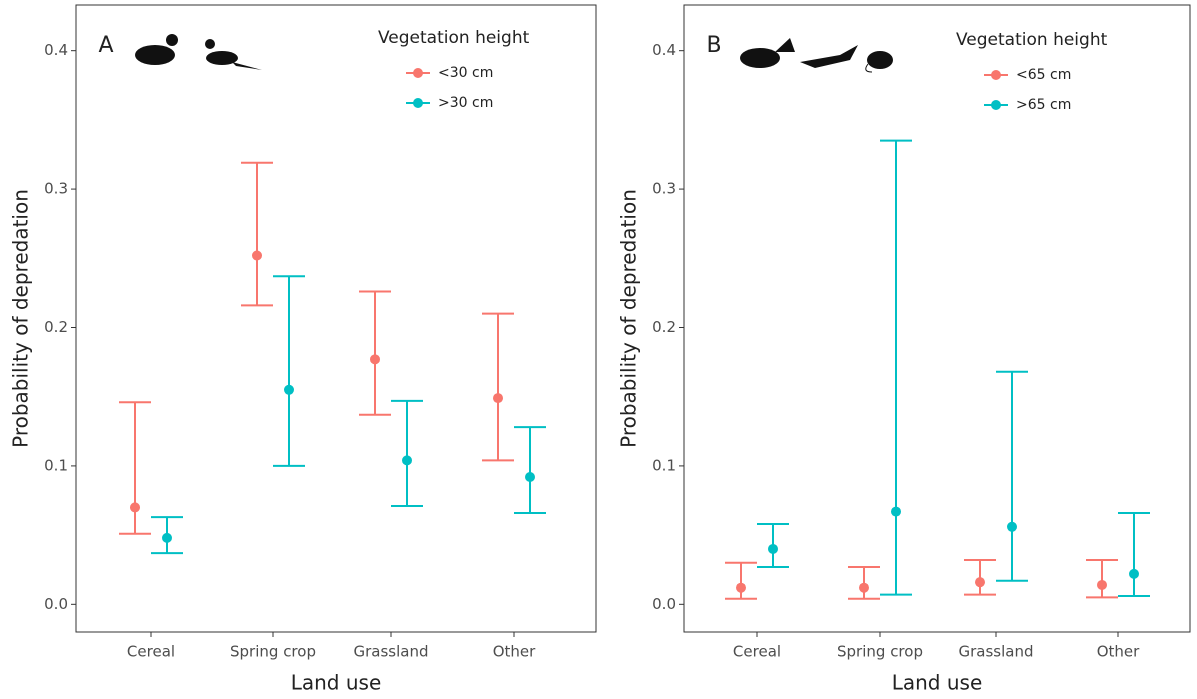 The height and width of the screenshot is (699, 1197). What do you see at coordinates (713, 45) in the screenshot?
I see `panel-label: B` at bounding box center [713, 45].